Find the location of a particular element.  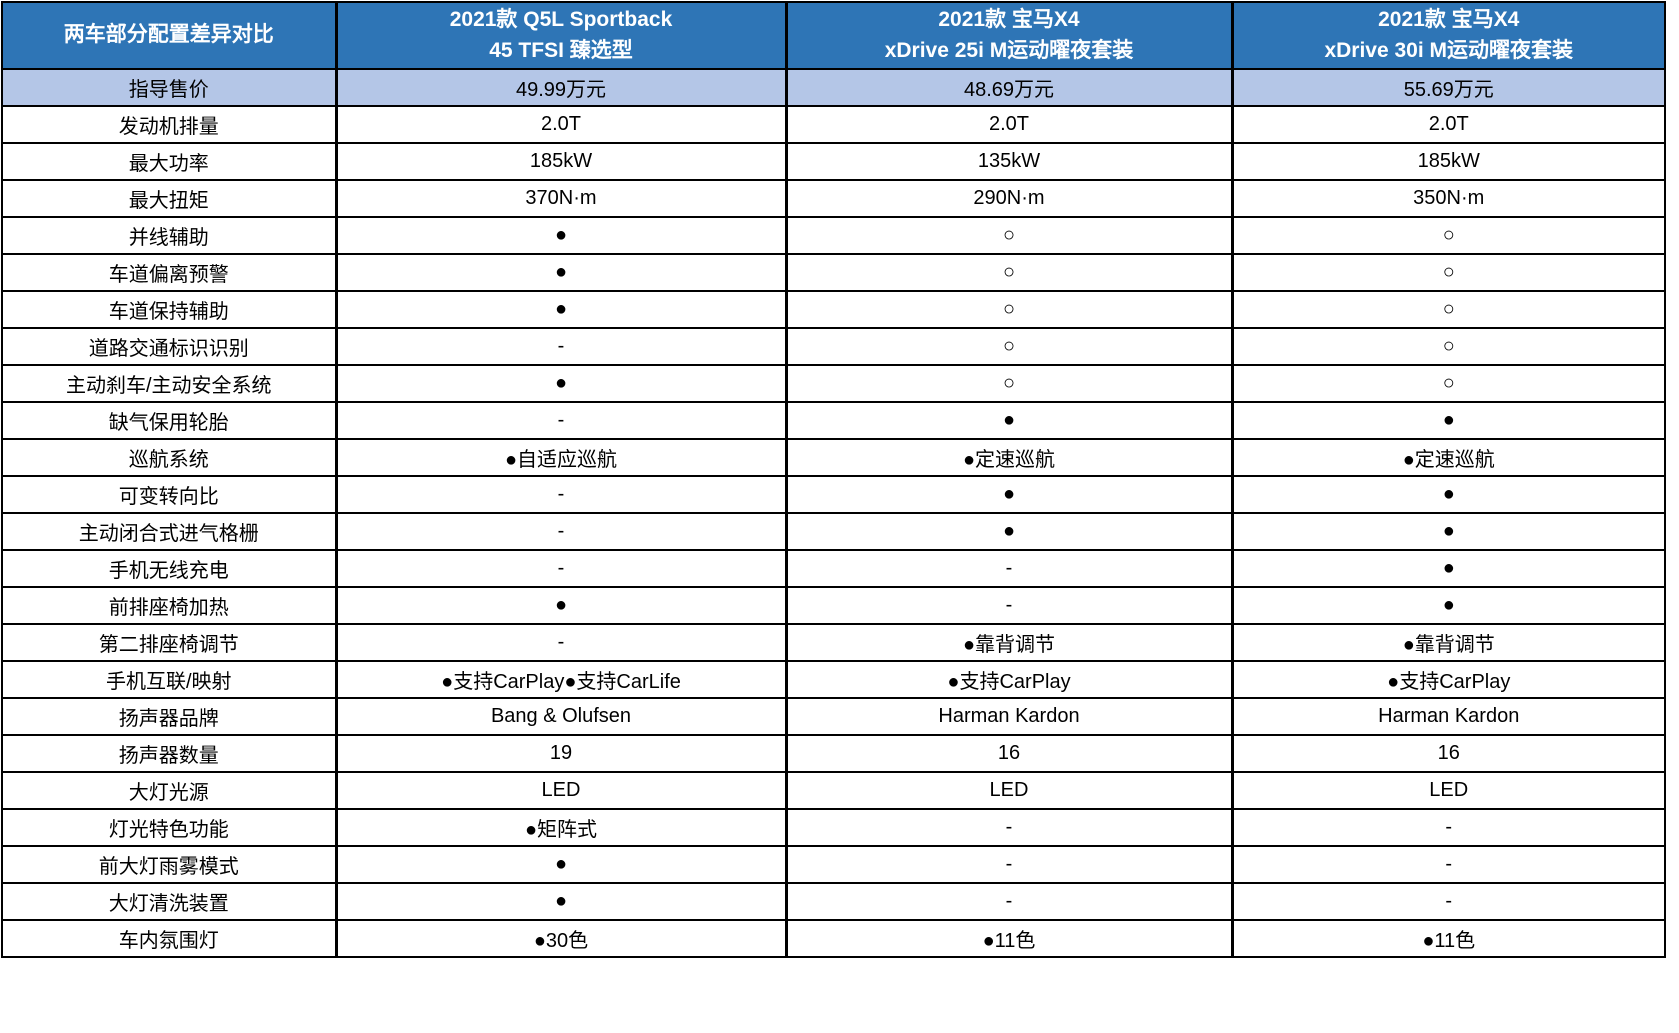

column-header-line2: xDrive 25i M运动曜夜套装 is located at coordinates (1009, 50).